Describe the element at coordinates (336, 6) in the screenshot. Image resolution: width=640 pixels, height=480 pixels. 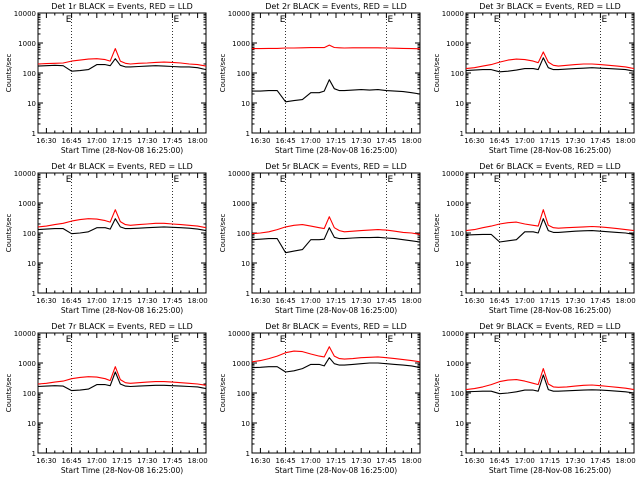
I see `plot-title: Det 2r BLACK = Events, RED = LLD` at that location.